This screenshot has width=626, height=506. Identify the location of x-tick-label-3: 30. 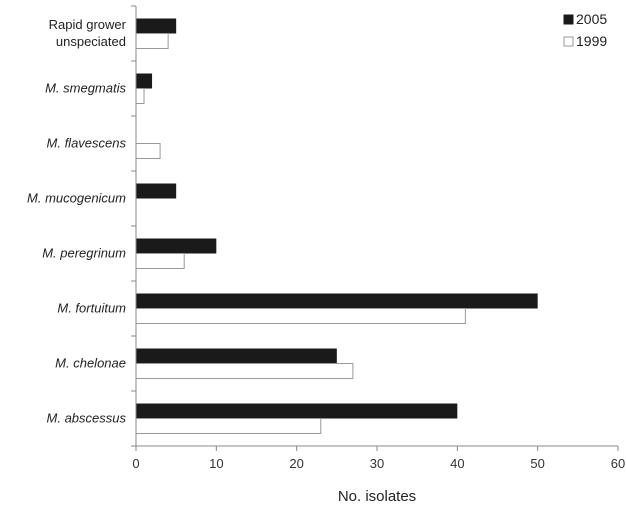
(377, 463).